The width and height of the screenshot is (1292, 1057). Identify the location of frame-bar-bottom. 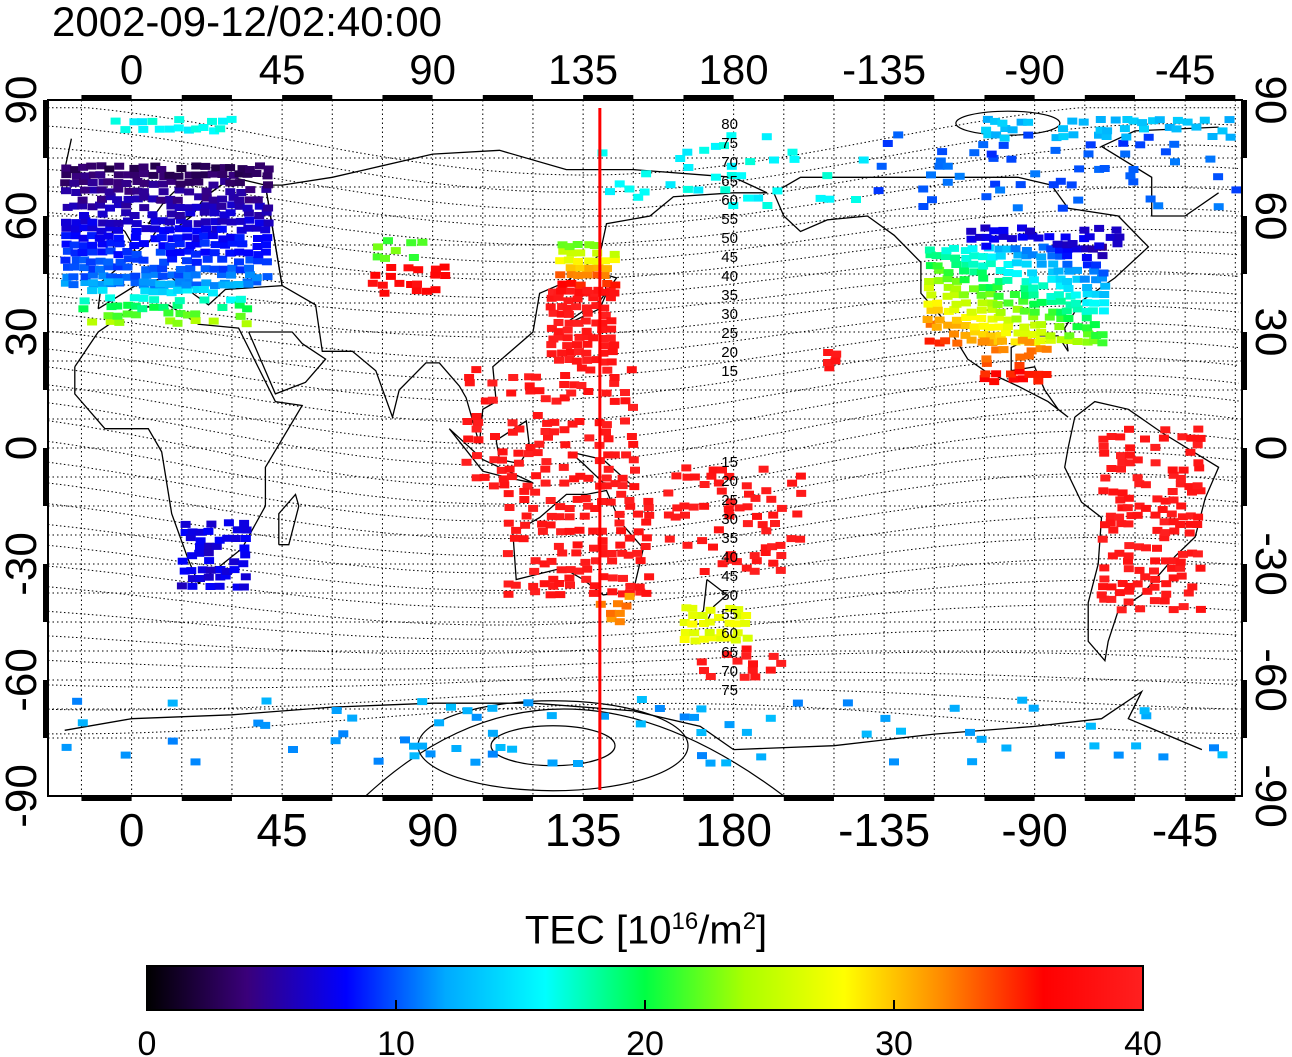
(106, 798).